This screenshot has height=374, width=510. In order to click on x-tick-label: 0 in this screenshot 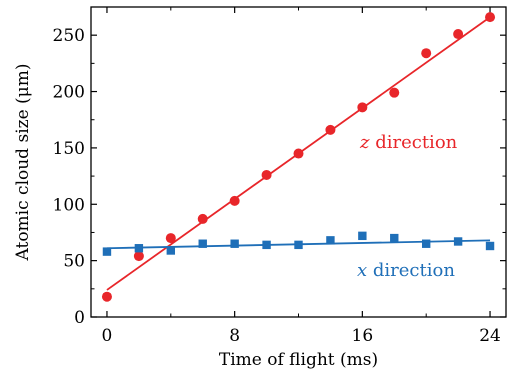, I will do `click(107, 336)`.